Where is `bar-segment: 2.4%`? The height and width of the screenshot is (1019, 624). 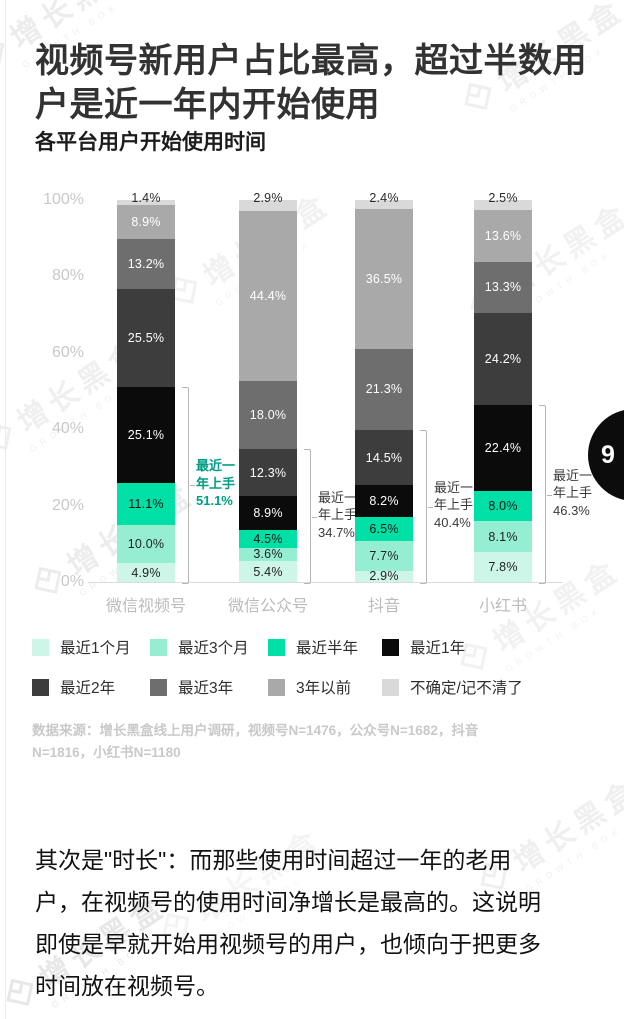
bar-segment: 2.4% is located at coordinates (384, 201).